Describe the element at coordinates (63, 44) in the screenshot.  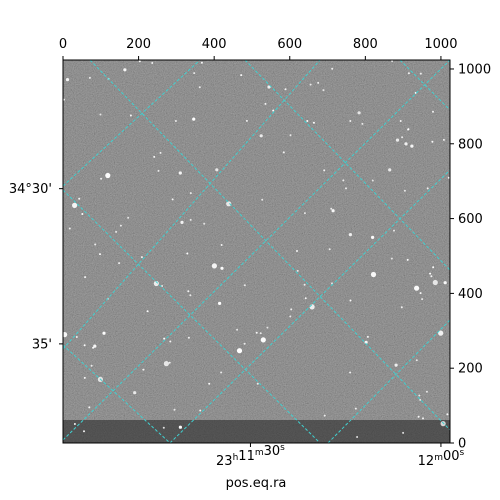
I see `top-tick-label: 0` at that location.